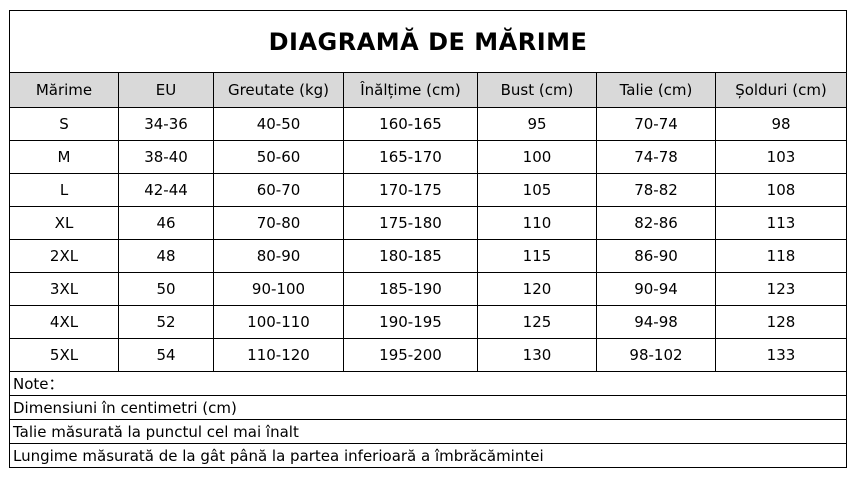 This screenshot has height=478, width=854. What do you see at coordinates (537, 289) in the screenshot?
I see `cell-bust: 120` at bounding box center [537, 289].